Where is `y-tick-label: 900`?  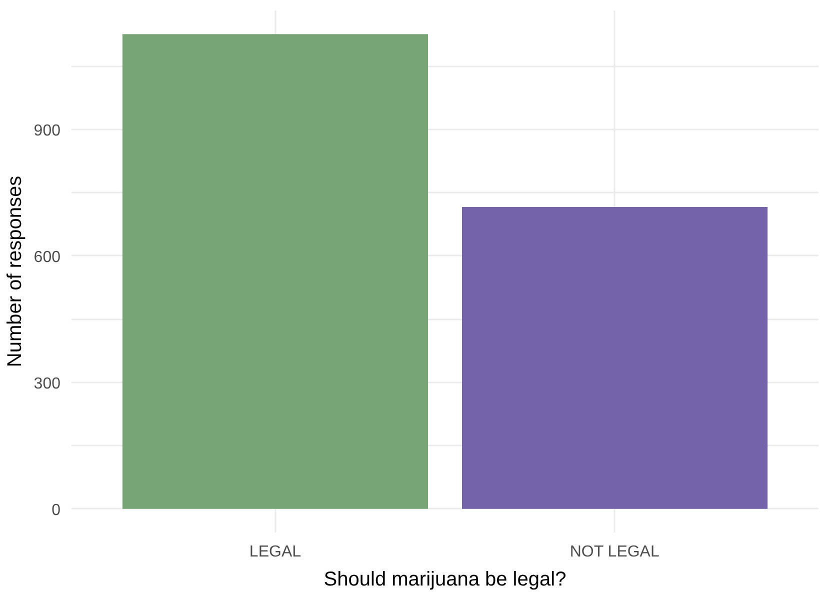
y-tick-label: 900 is located at coordinates (47, 131).